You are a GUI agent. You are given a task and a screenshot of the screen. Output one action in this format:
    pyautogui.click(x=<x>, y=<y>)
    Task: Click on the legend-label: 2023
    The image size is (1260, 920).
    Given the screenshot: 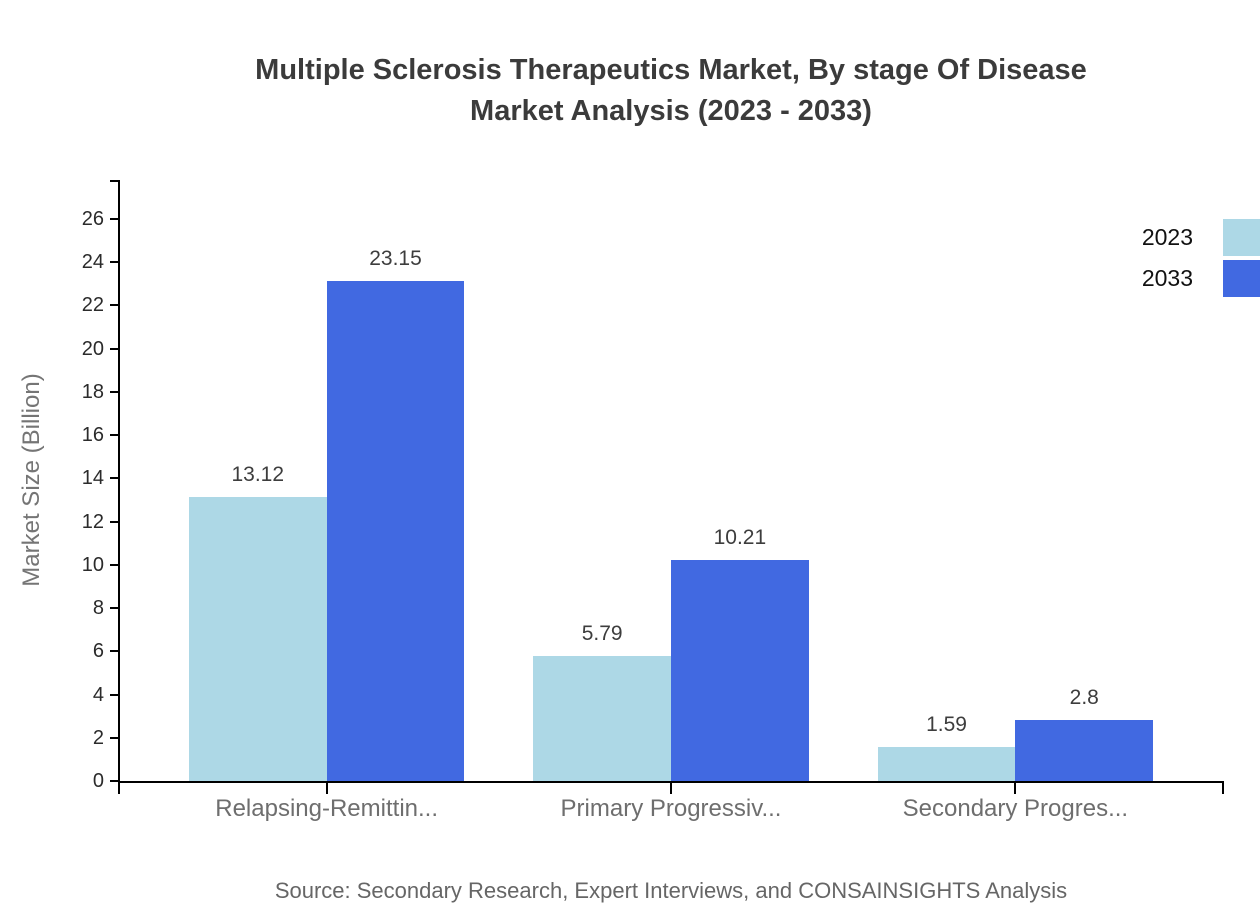 What is the action you would take?
    pyautogui.click(x=1167, y=237)
    